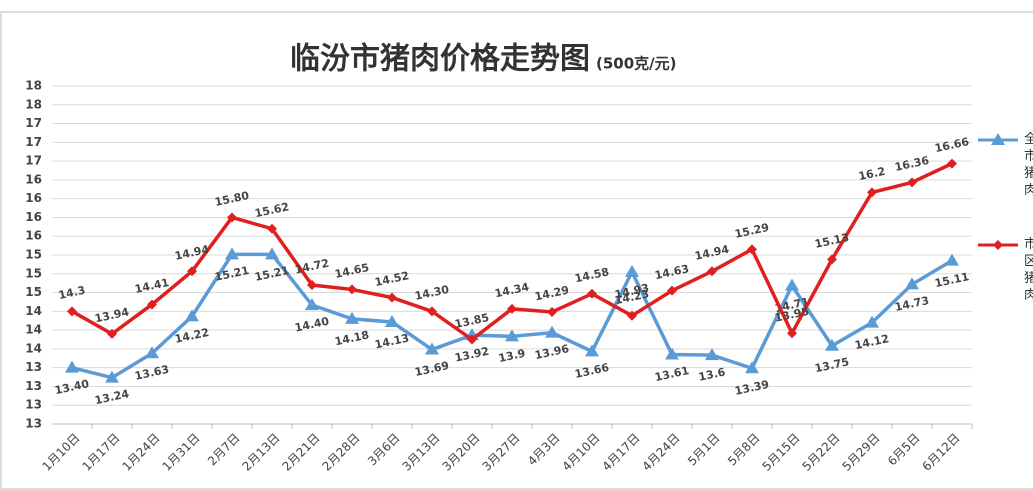 Image resolution: width=1033 pixels, height=490 pixels. Describe the element at coordinates (952, 145) in the screenshot. I see `data-label: 16.66` at that location.